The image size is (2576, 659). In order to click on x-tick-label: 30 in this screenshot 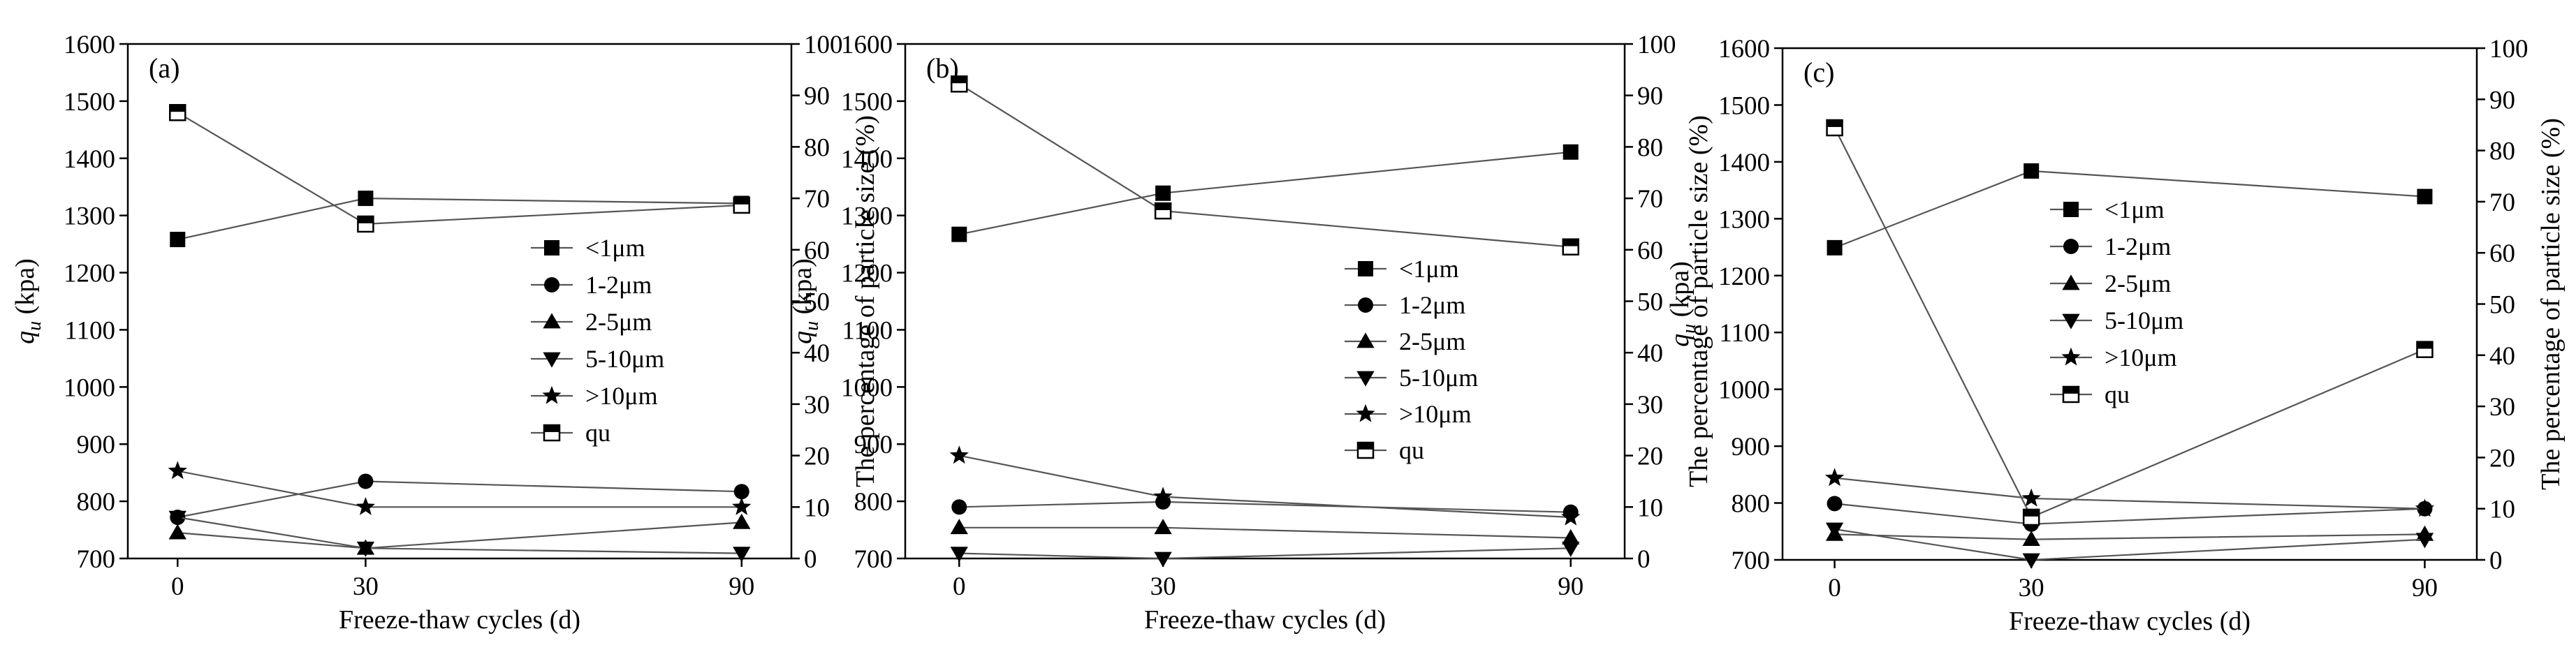, I will do `click(366, 586)`.